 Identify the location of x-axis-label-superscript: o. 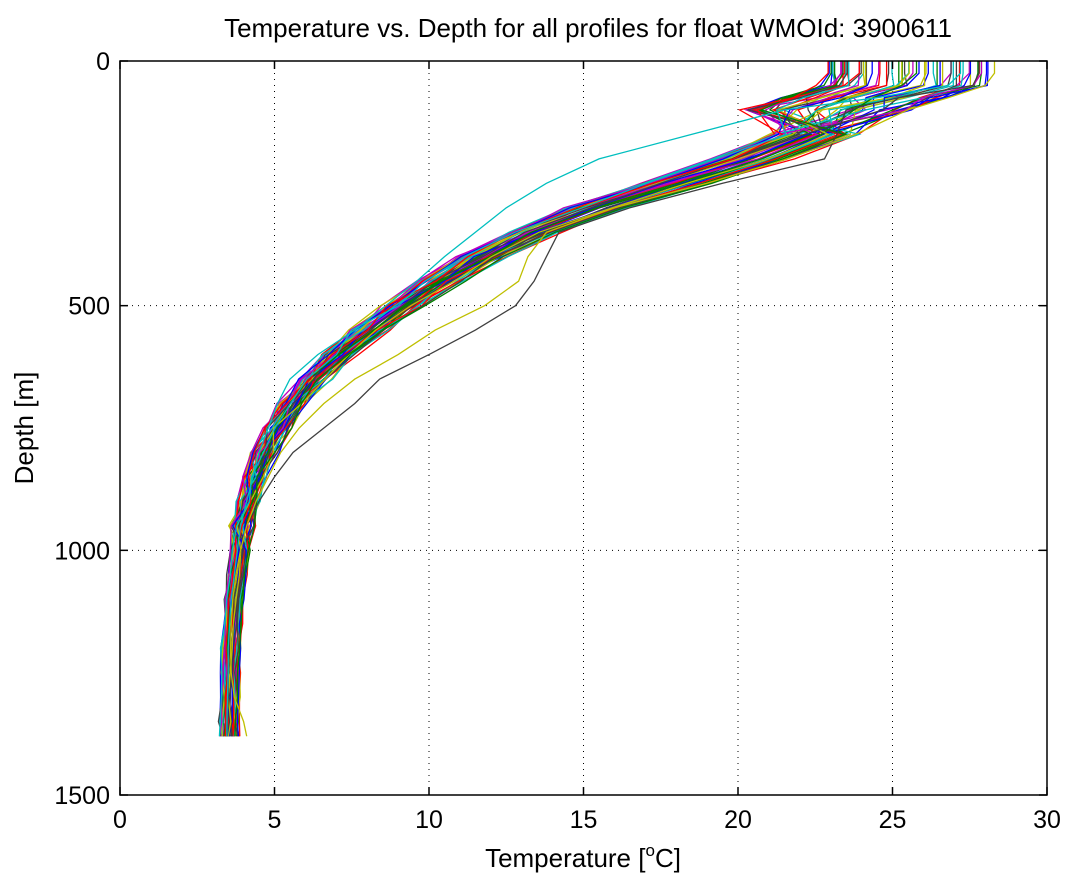
(649, 850).